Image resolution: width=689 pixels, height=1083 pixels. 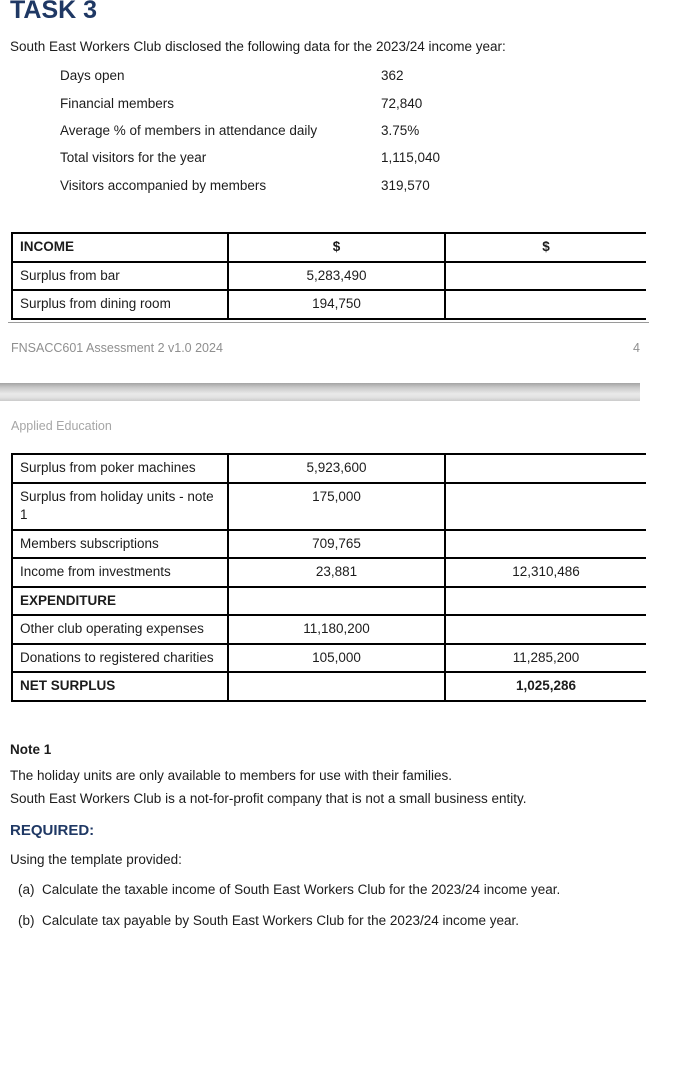 I want to click on amount-cell: 12,310,486, so click(x=545, y=572).